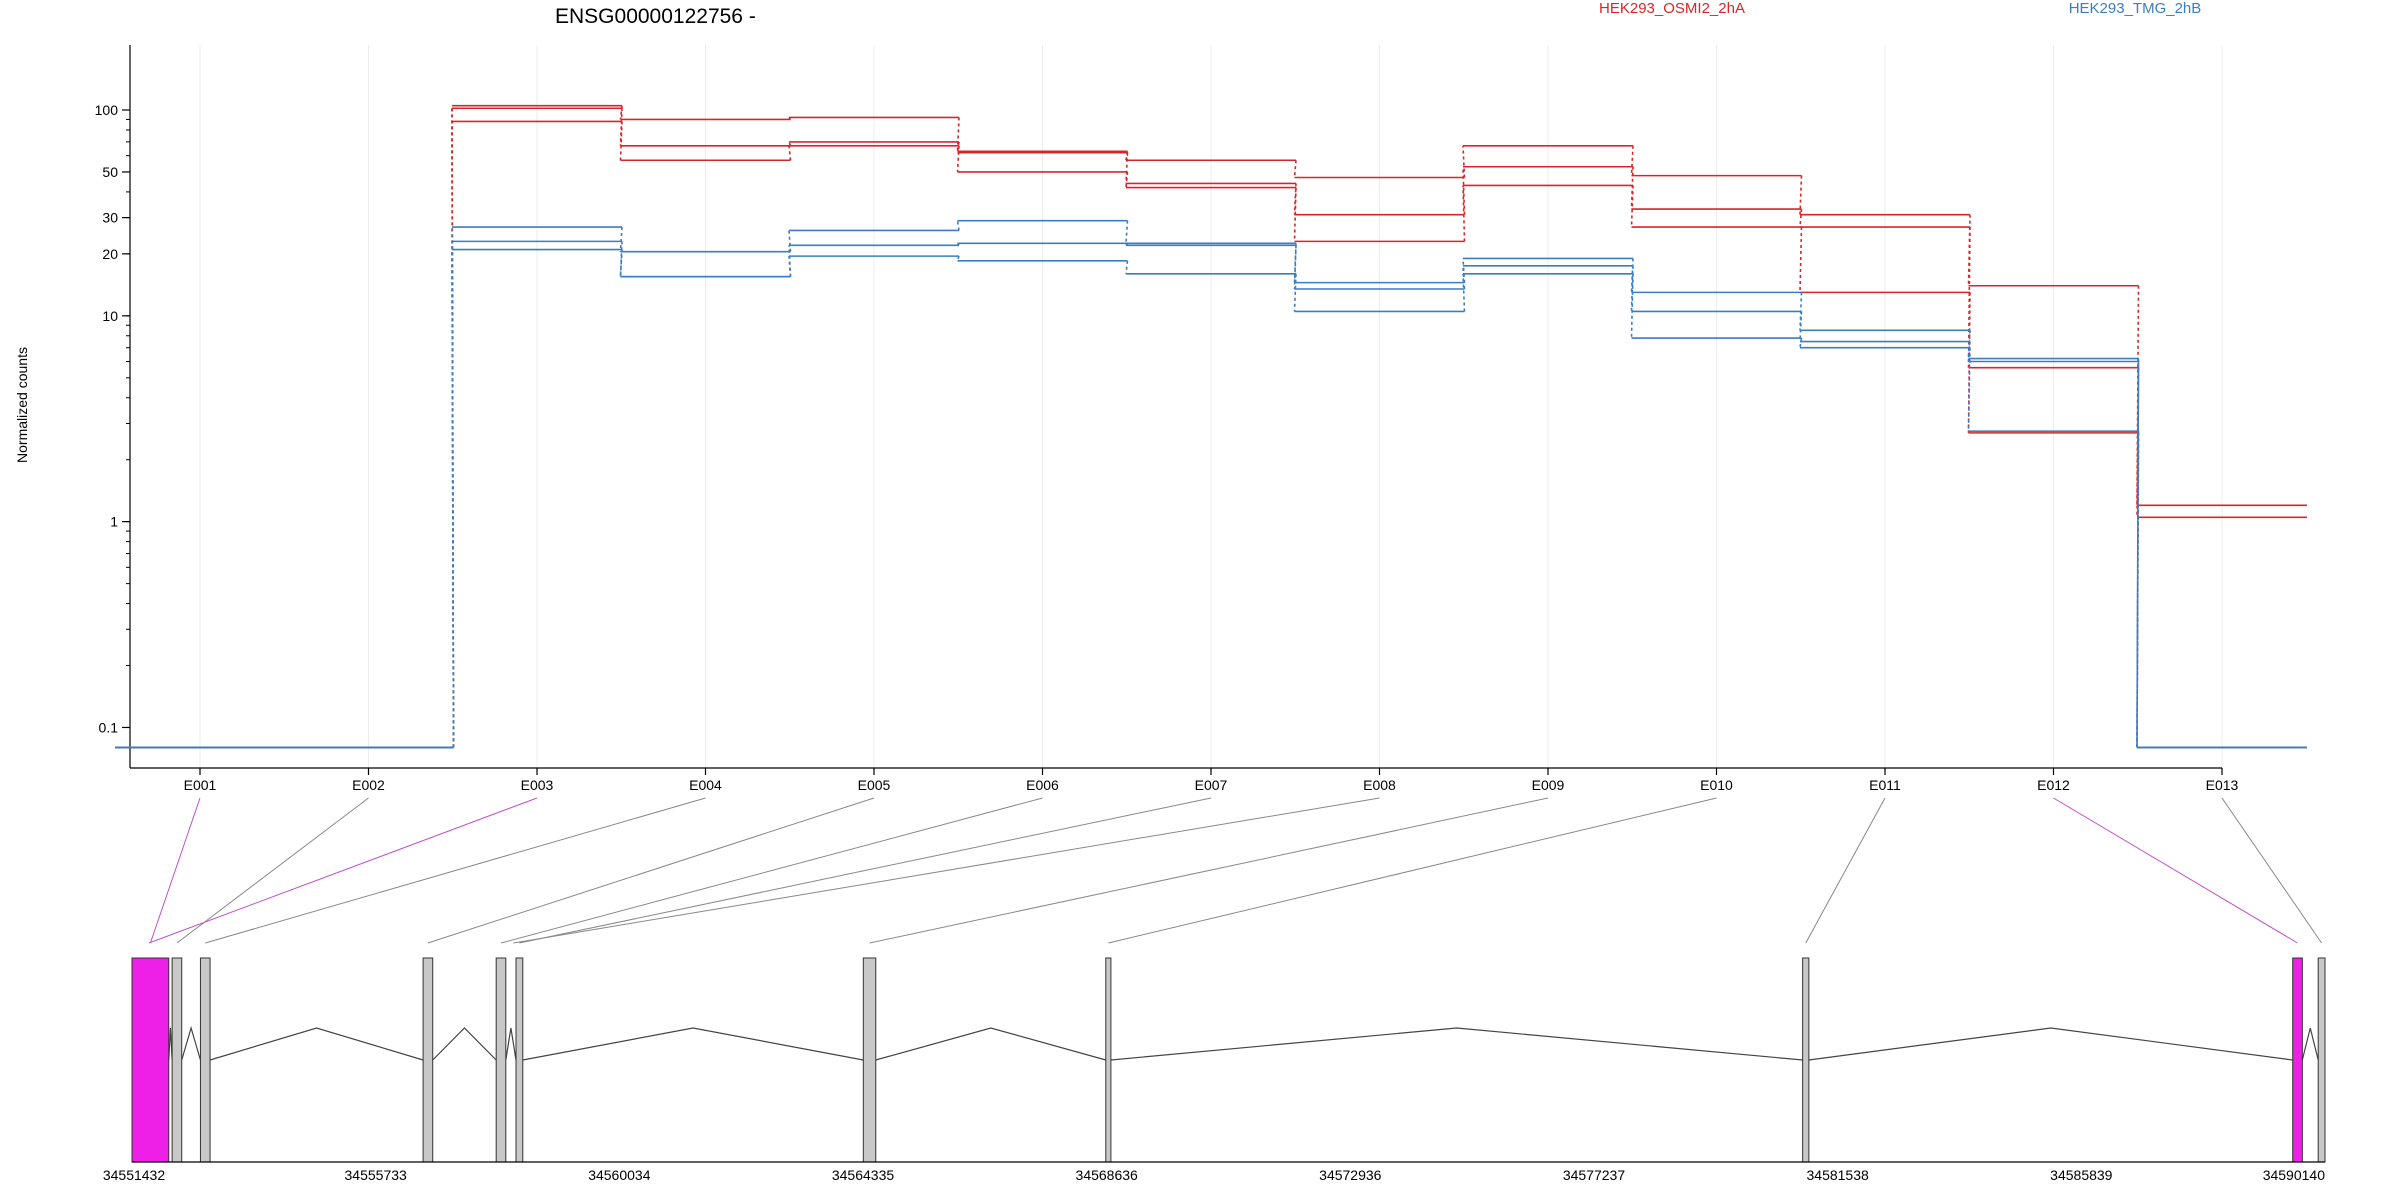 Image resolution: width=2400 pixels, height=1200 pixels. I want to click on x-tick-label: E011, so click(1885, 785).